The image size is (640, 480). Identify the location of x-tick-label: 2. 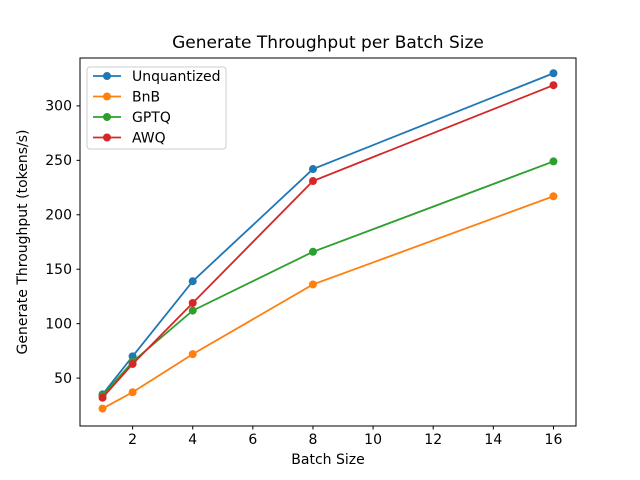
(132, 440).